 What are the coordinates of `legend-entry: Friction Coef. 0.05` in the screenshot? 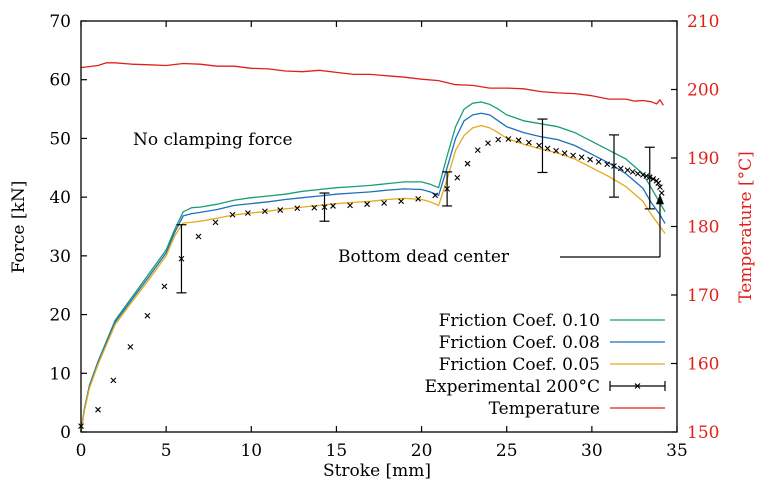 It's located at (552, 365).